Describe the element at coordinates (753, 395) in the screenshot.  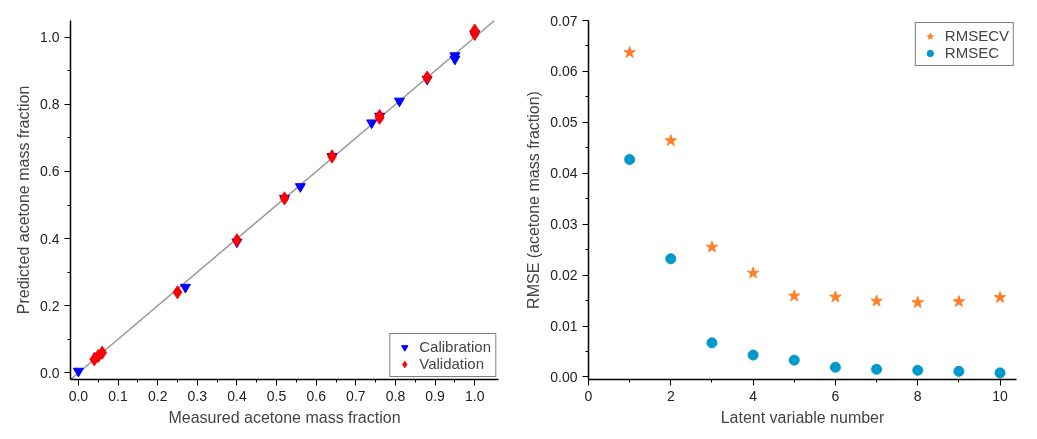
I see `x-tick-label: 4` at that location.